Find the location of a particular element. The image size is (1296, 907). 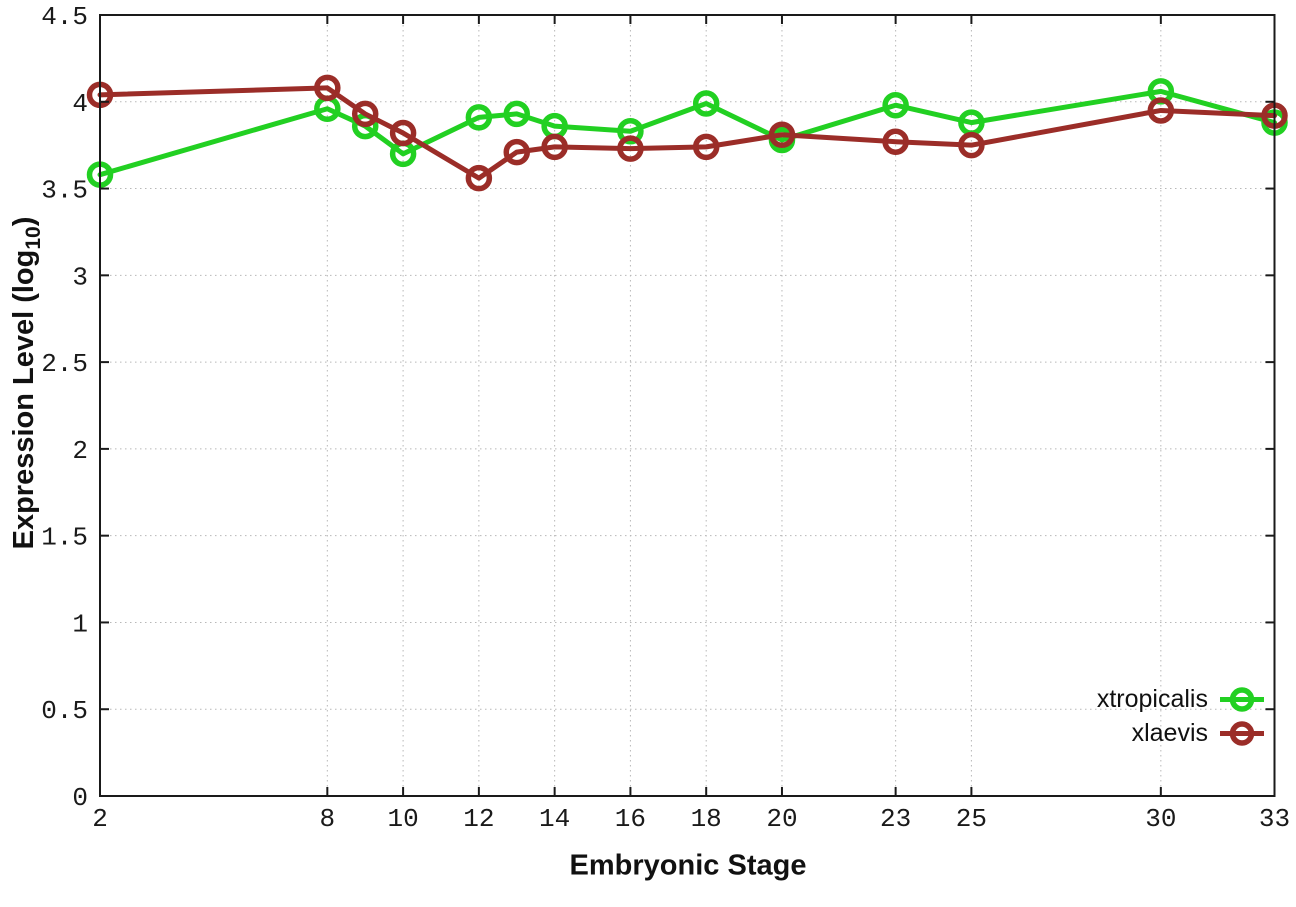

x-tick-label: 23 is located at coordinates (895, 819).